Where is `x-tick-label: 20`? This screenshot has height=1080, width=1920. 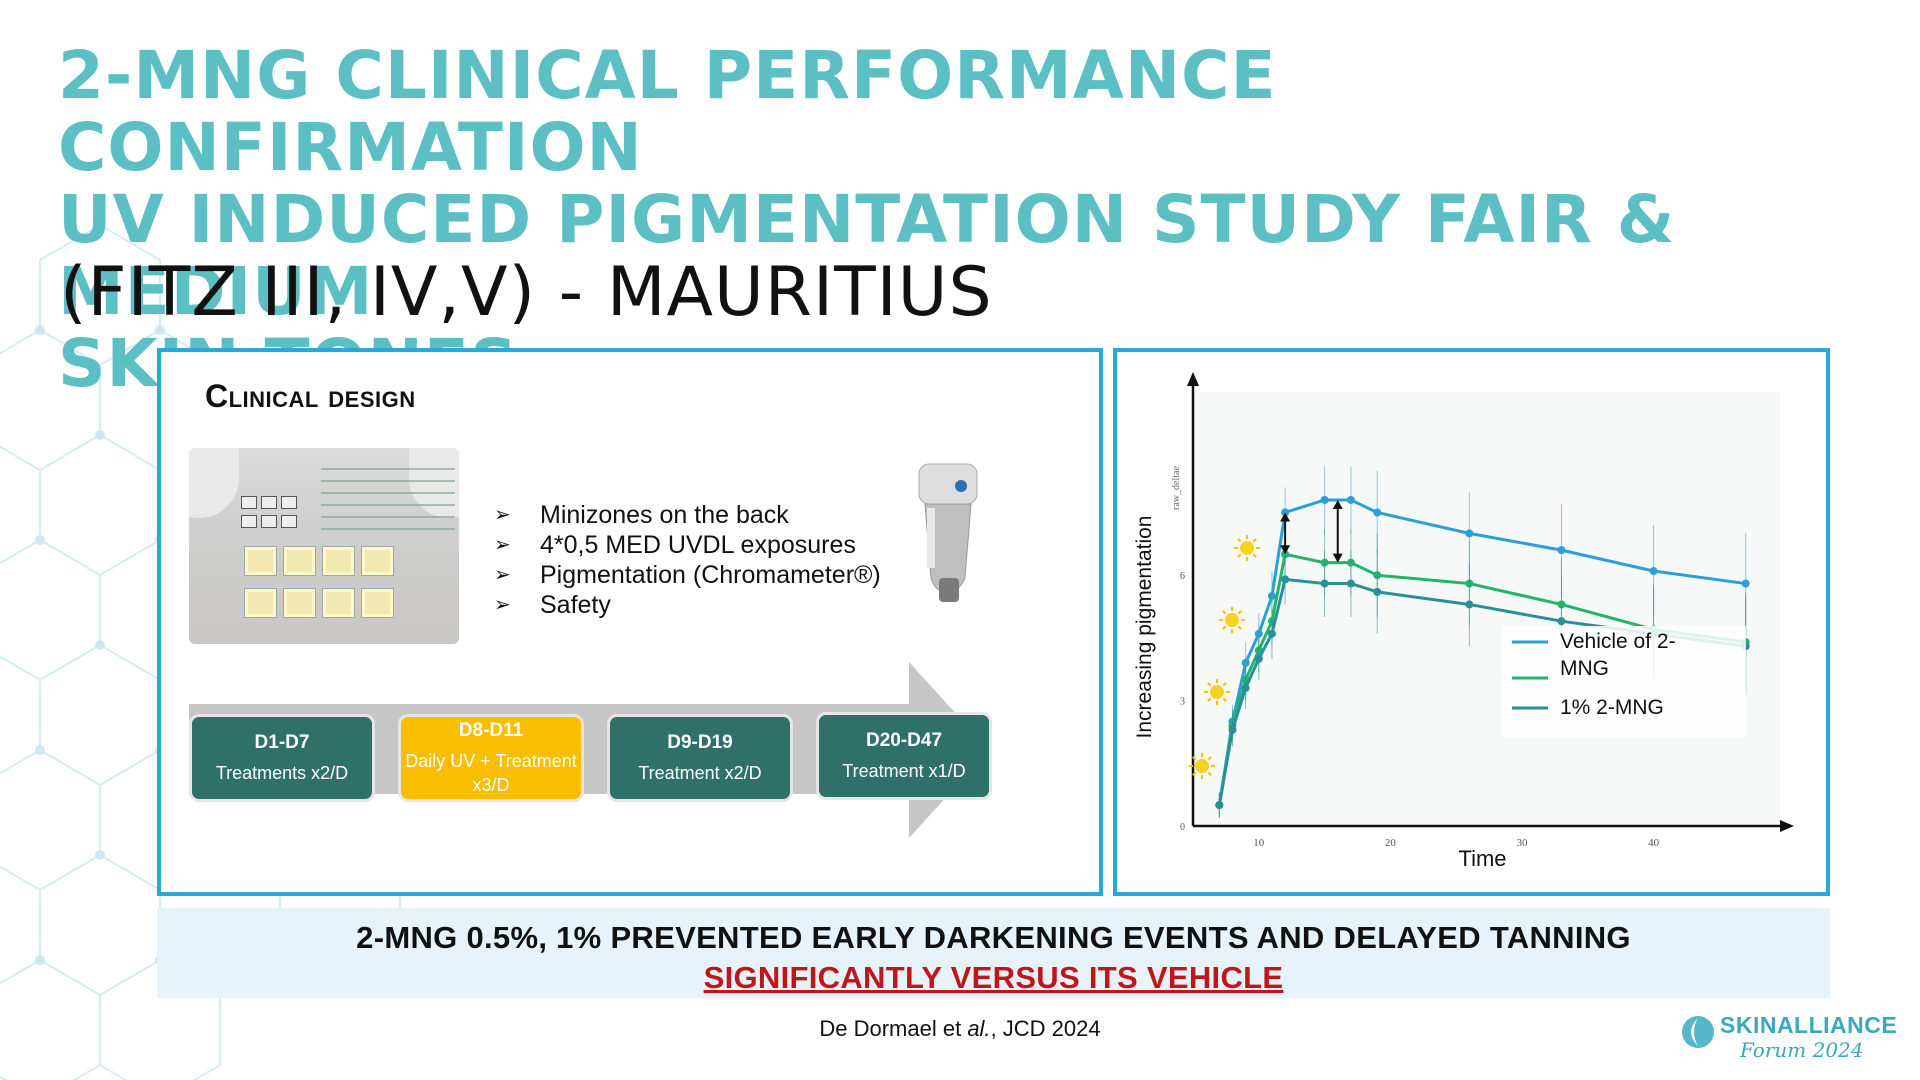
x-tick-label: 20 is located at coordinates (1391, 843).